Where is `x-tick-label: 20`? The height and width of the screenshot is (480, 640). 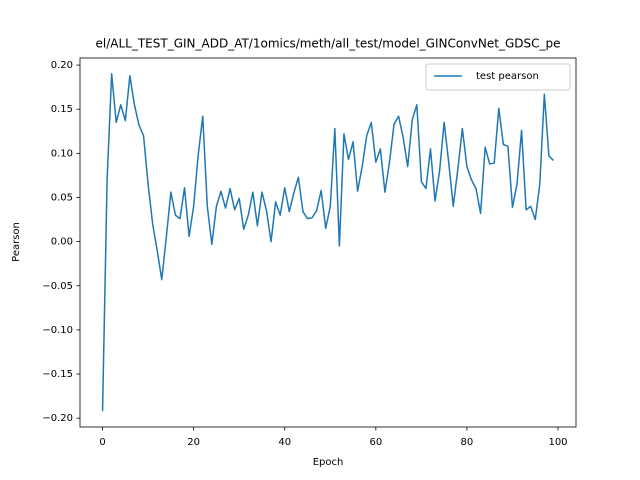
x-tick-label: 20 is located at coordinates (193, 442).